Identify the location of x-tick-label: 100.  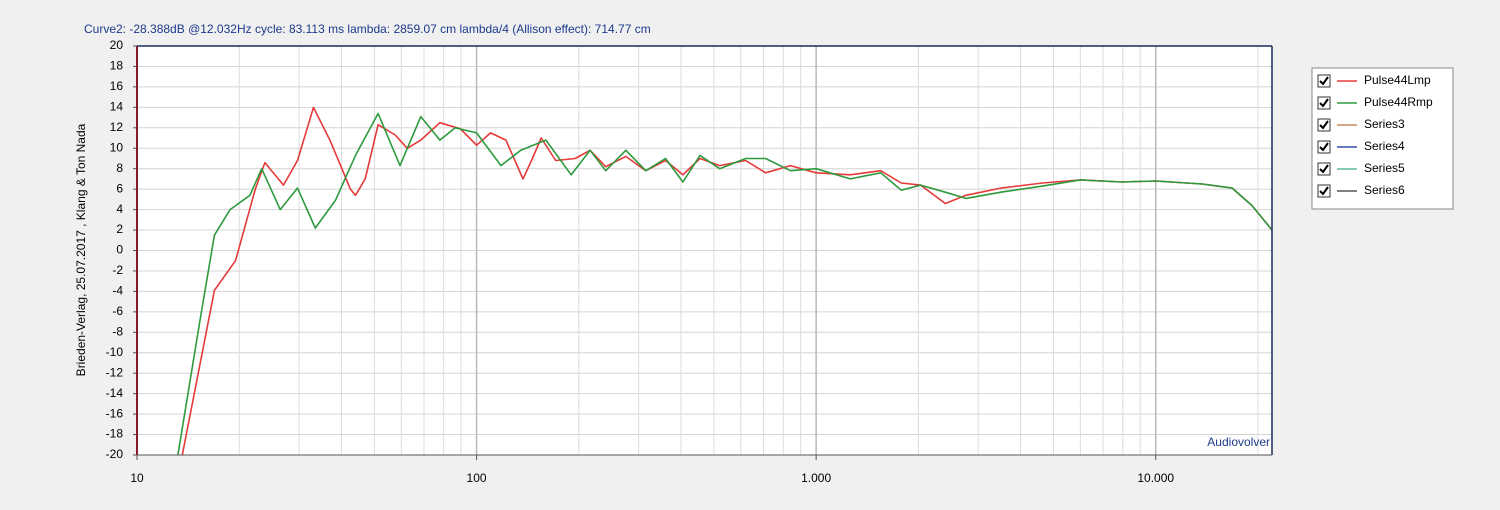
(477, 478).